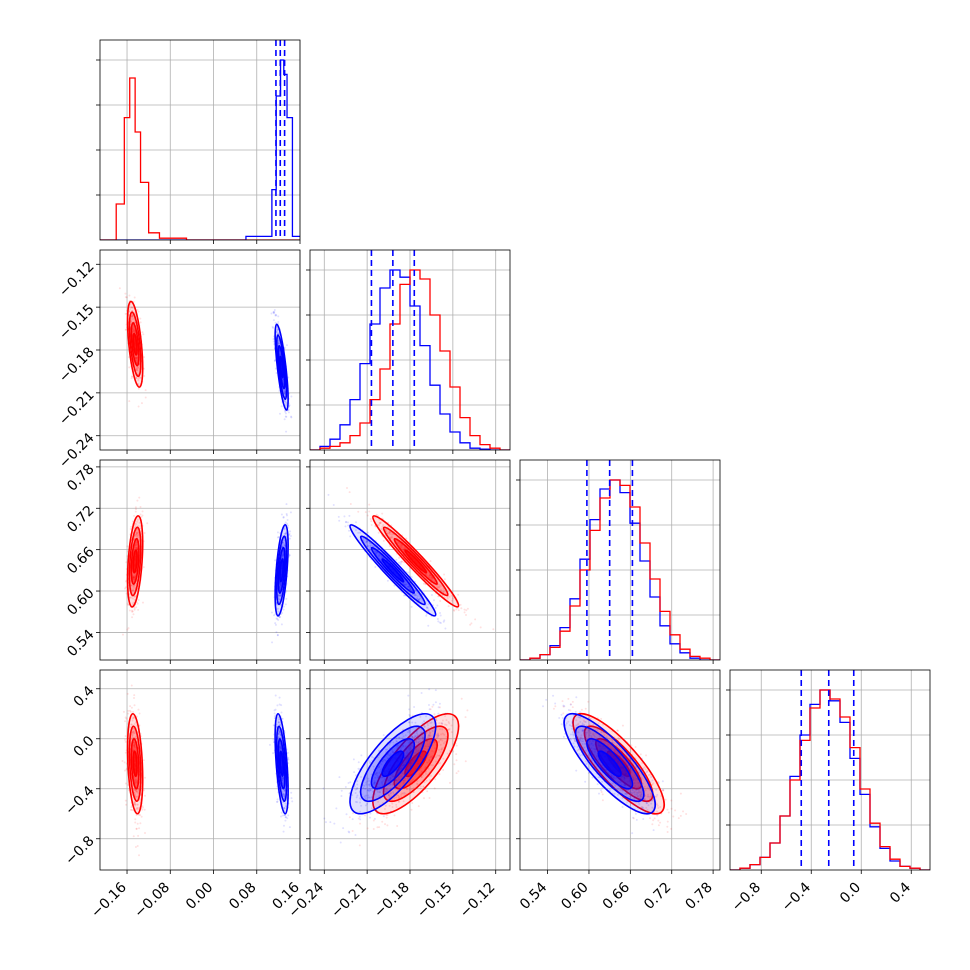  Describe the element at coordinates (152, 901) in the screenshot. I see `x-tick-label: −0.08` at that location.